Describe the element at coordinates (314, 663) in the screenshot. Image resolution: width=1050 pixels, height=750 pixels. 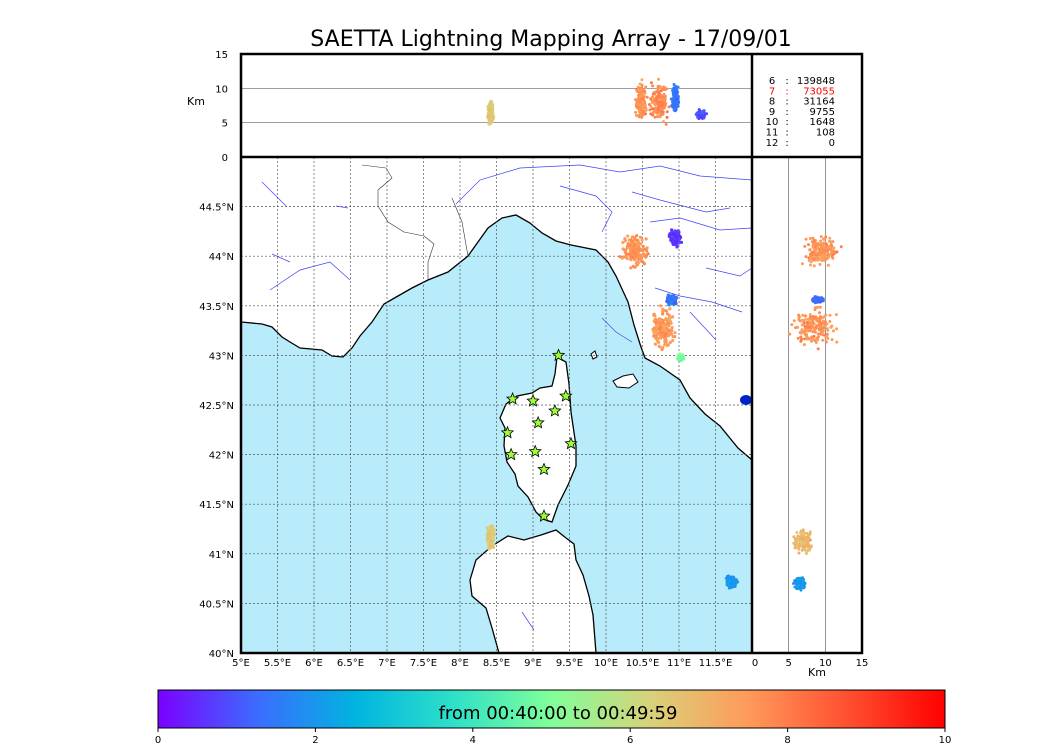
I see `map-lon-tick-label: 6°E` at that location.